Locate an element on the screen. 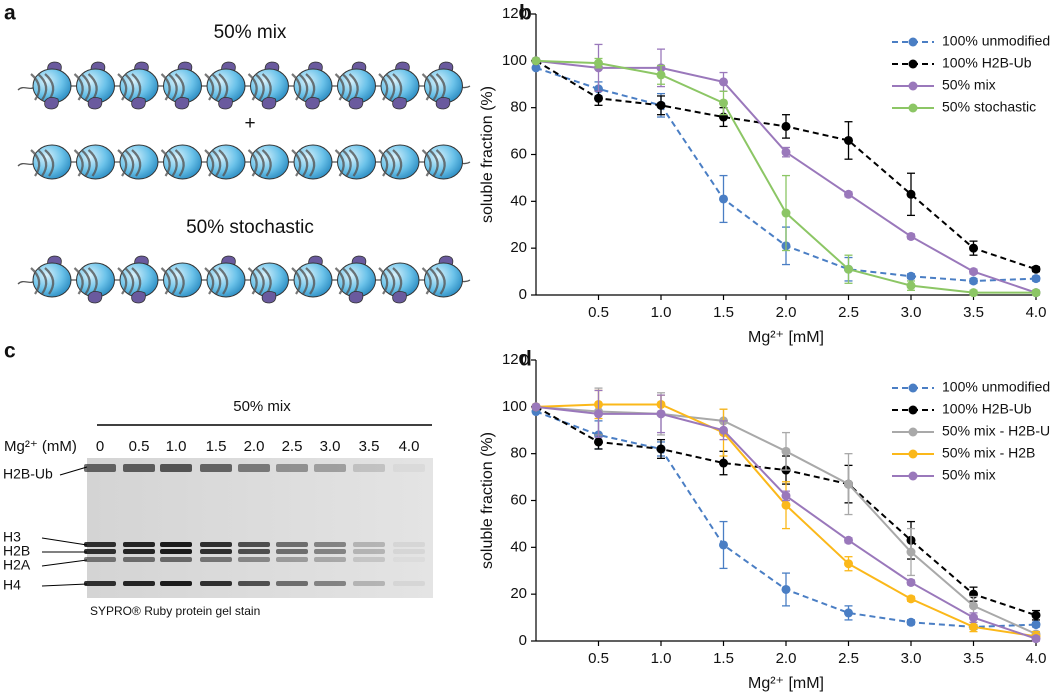  x-tick-label: 2.5 is located at coordinates (848, 312).